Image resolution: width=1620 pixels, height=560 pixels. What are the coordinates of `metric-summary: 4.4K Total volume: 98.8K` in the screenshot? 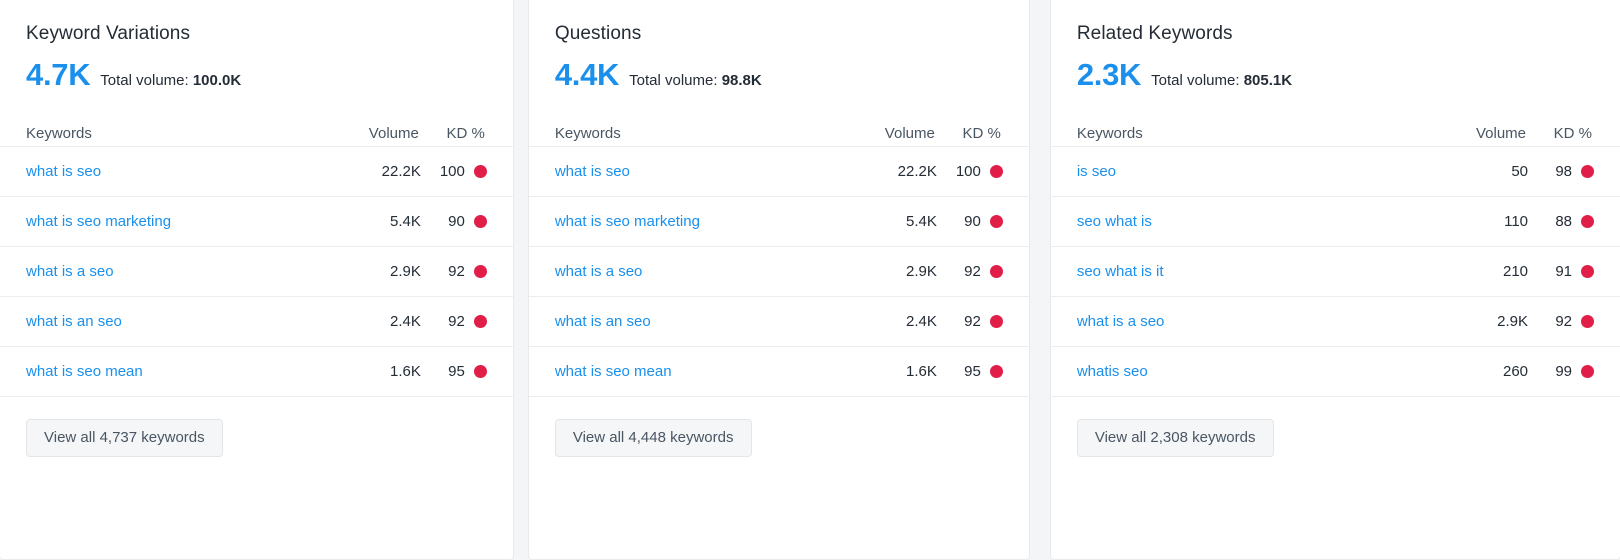 It's located at (779, 75).